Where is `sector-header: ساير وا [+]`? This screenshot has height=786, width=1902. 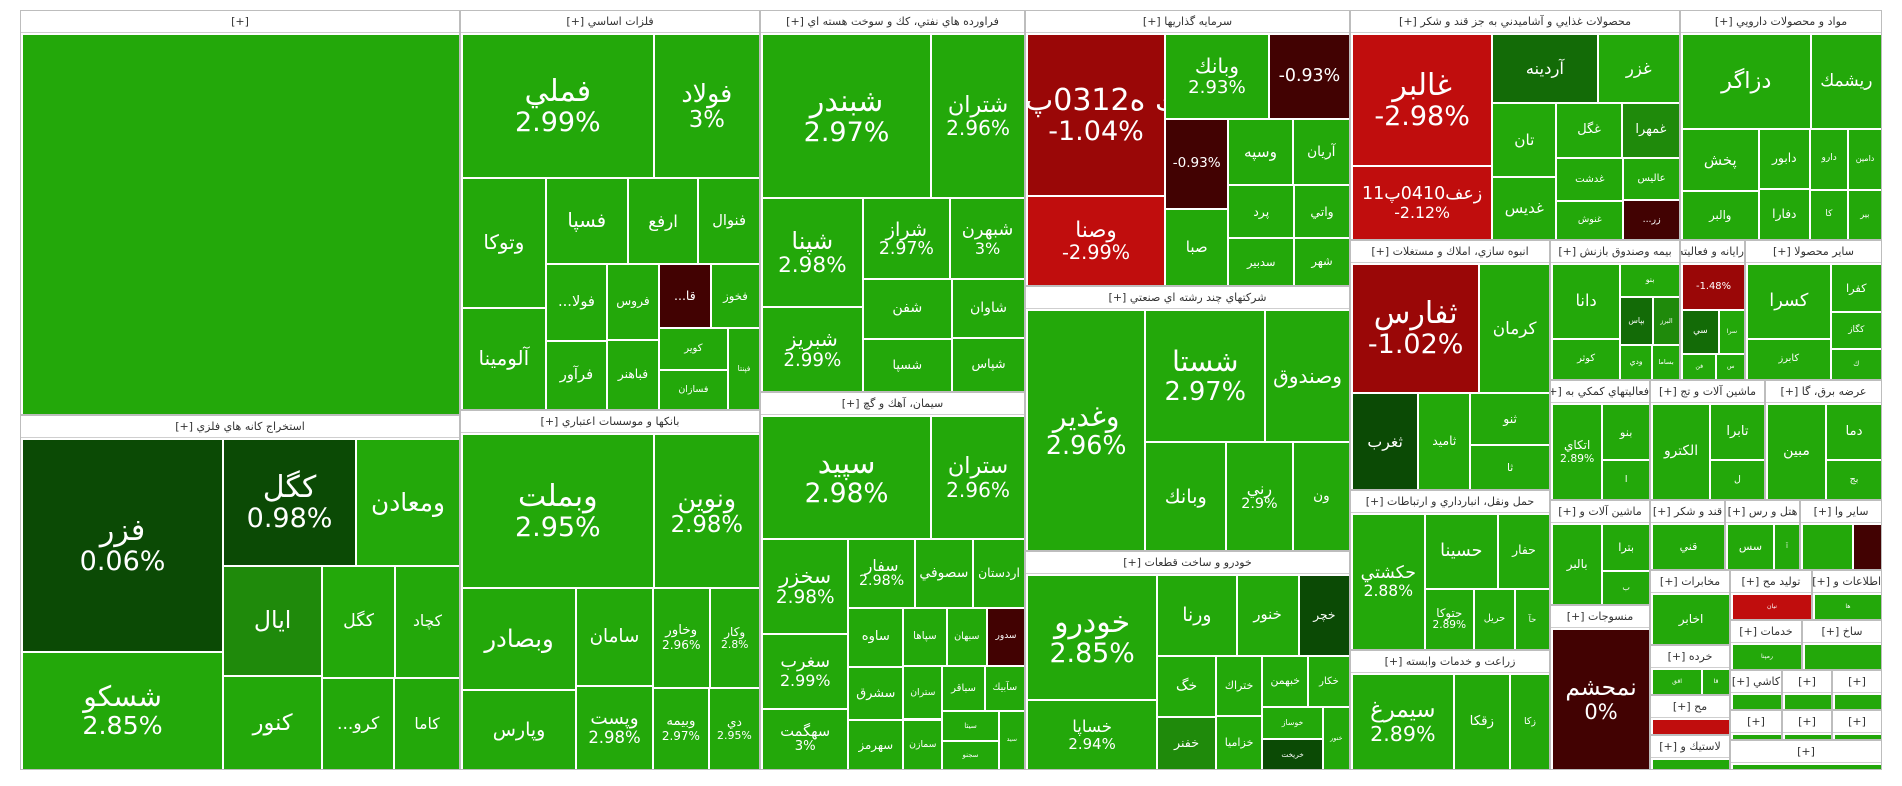 sector-header: ساير وا [+] is located at coordinates (1841, 512).